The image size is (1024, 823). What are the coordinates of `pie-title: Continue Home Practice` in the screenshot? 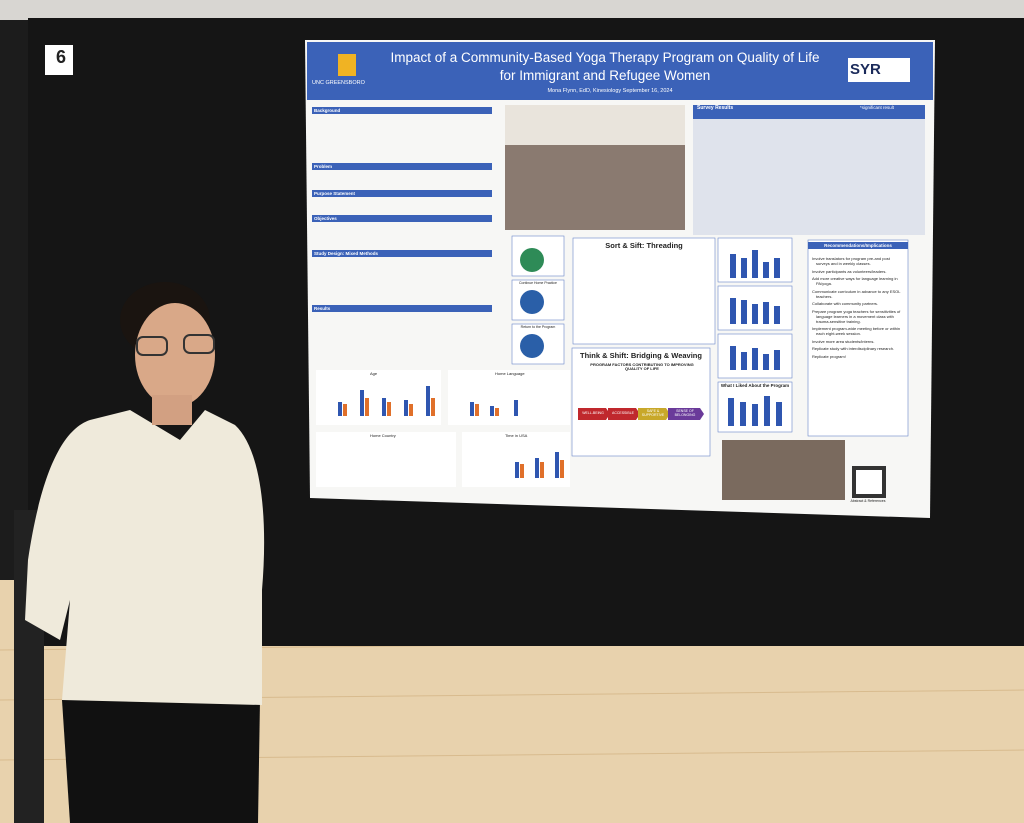 It's located at (538, 283).